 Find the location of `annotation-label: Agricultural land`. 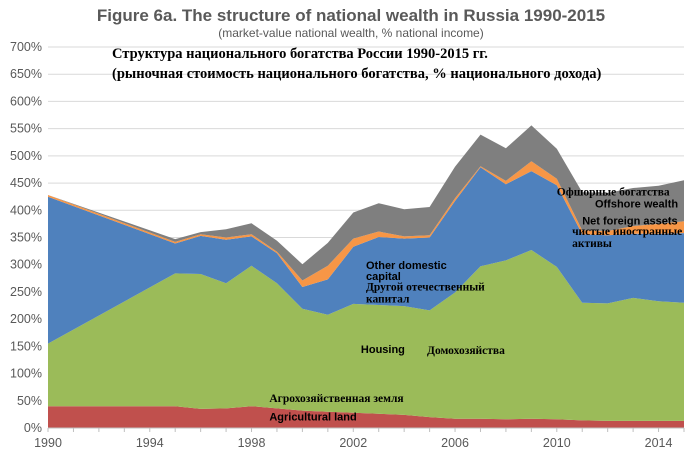

annotation-label: Agricultural land is located at coordinates (312, 417).